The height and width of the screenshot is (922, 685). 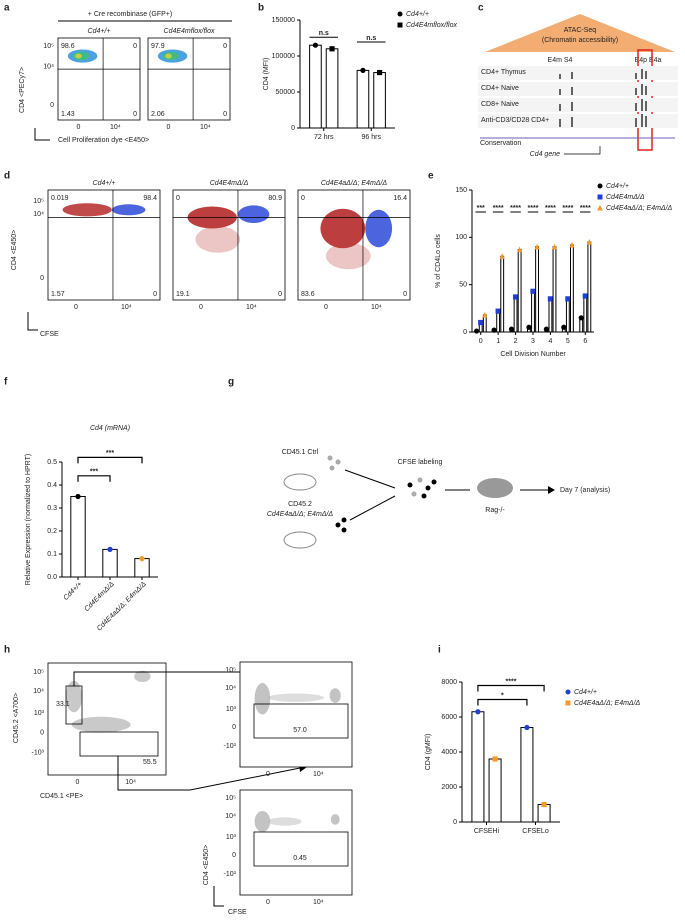 I want to click on y-tick-label: 2000, so click(x=449, y=787).